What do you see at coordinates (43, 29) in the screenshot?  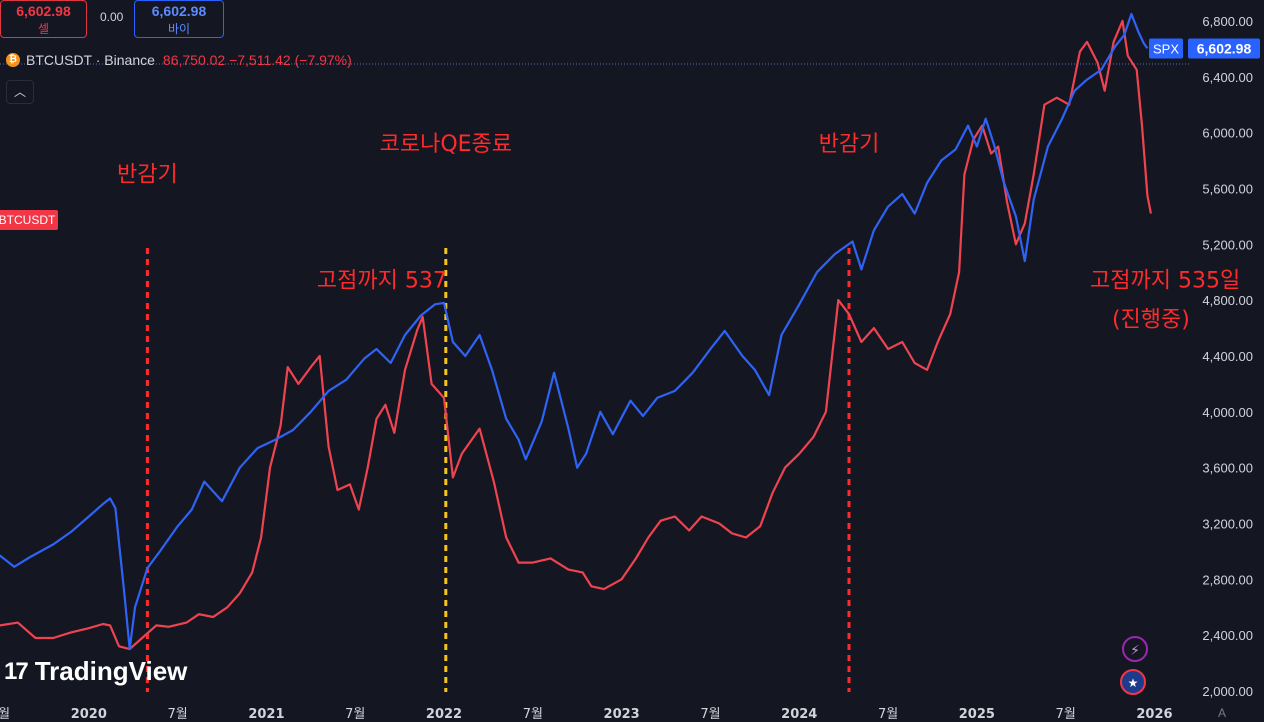 I see `sell-label: 셀` at bounding box center [43, 29].